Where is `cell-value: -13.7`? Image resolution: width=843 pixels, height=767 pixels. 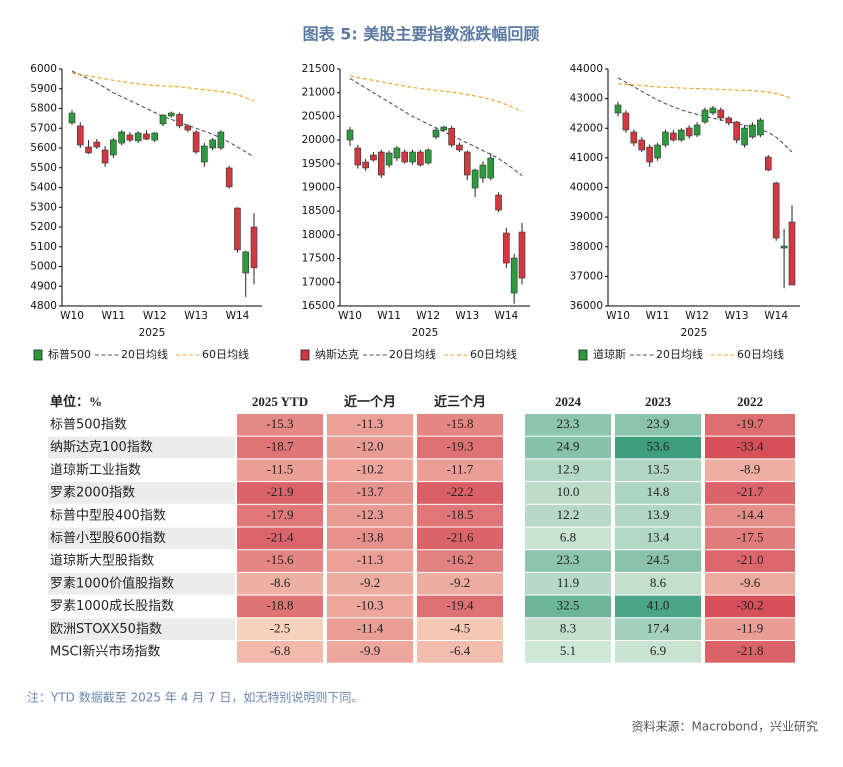 cell-value: -13.7 is located at coordinates (370, 491).